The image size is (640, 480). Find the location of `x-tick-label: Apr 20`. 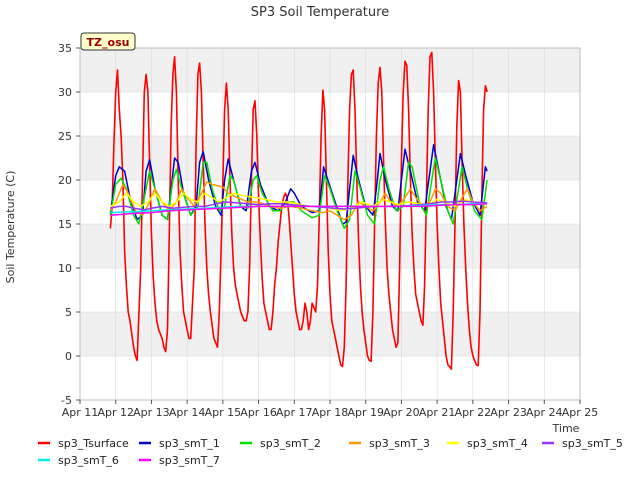

x-tick-label: Apr 20 is located at coordinates (401, 412).